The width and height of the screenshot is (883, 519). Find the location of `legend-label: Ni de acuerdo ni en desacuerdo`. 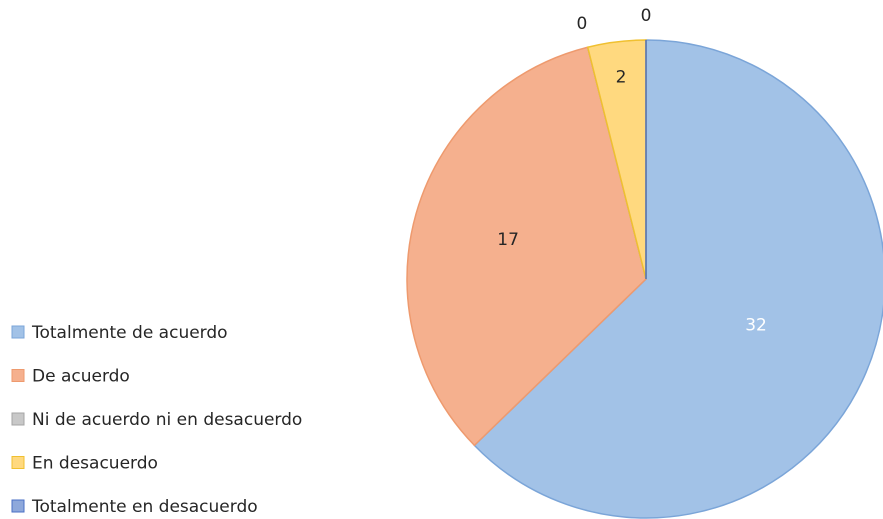

legend-label: Ni de acuerdo ni en desacuerdo is located at coordinates (167, 420).